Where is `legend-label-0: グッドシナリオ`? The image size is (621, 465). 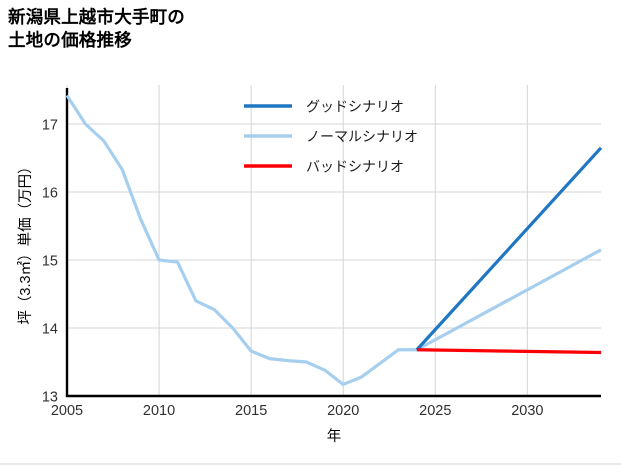
legend-label-0: グッドシナリオ is located at coordinates (355, 107).